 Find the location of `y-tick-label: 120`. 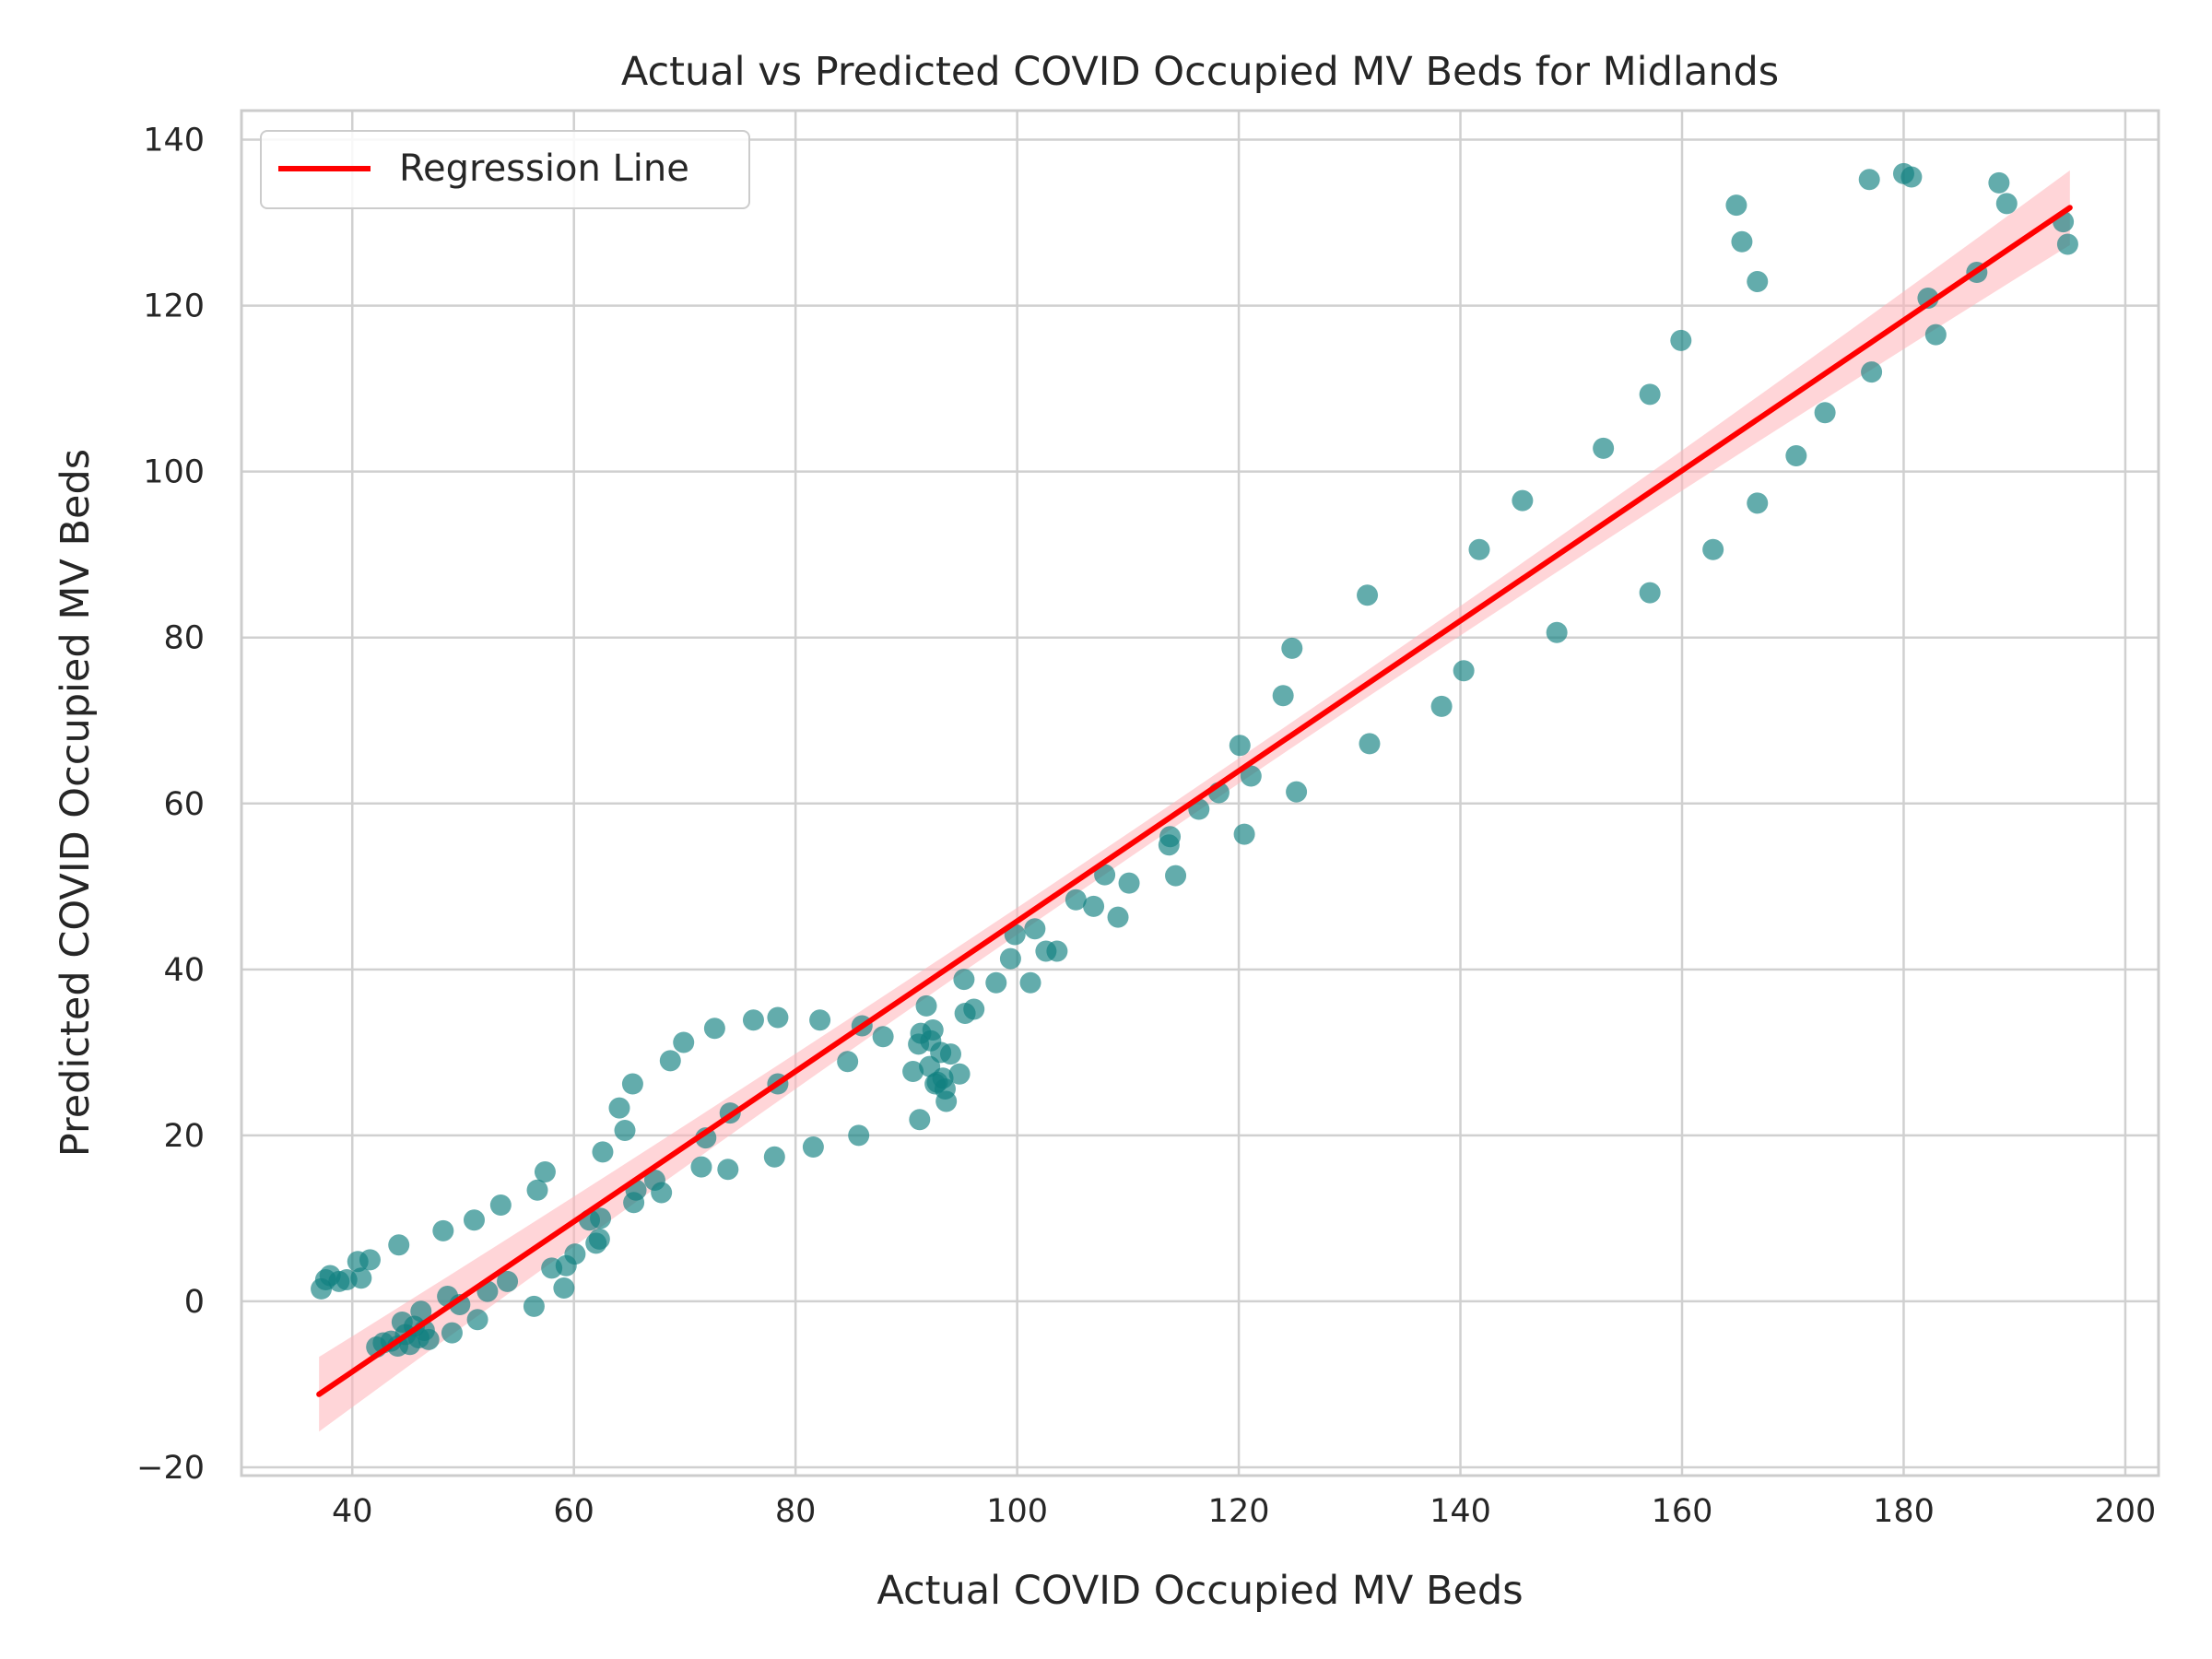

y-tick-label: 120 is located at coordinates (174, 306).